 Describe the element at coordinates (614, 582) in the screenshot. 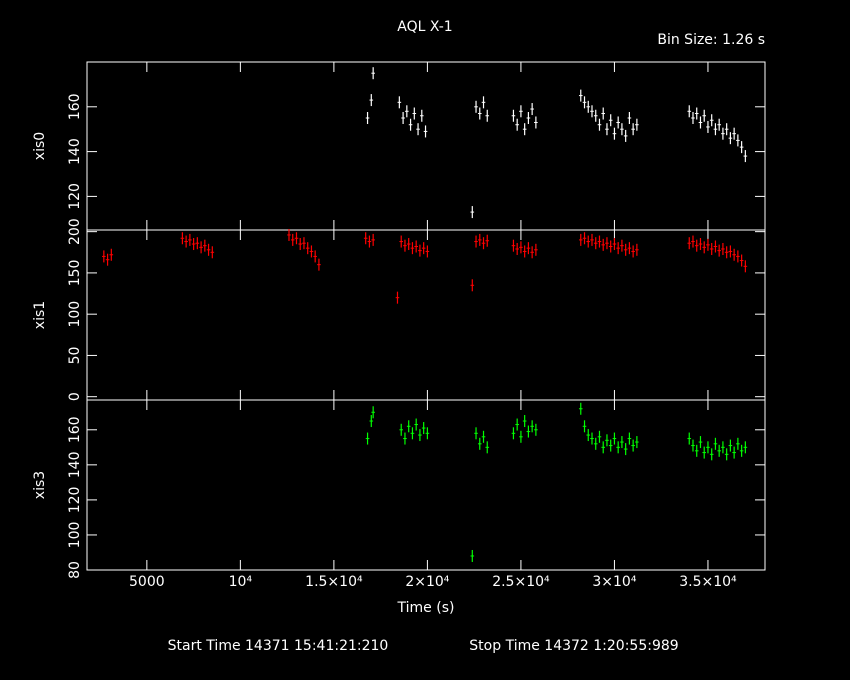

I see `x-tick-label: 3×10⁴` at that location.